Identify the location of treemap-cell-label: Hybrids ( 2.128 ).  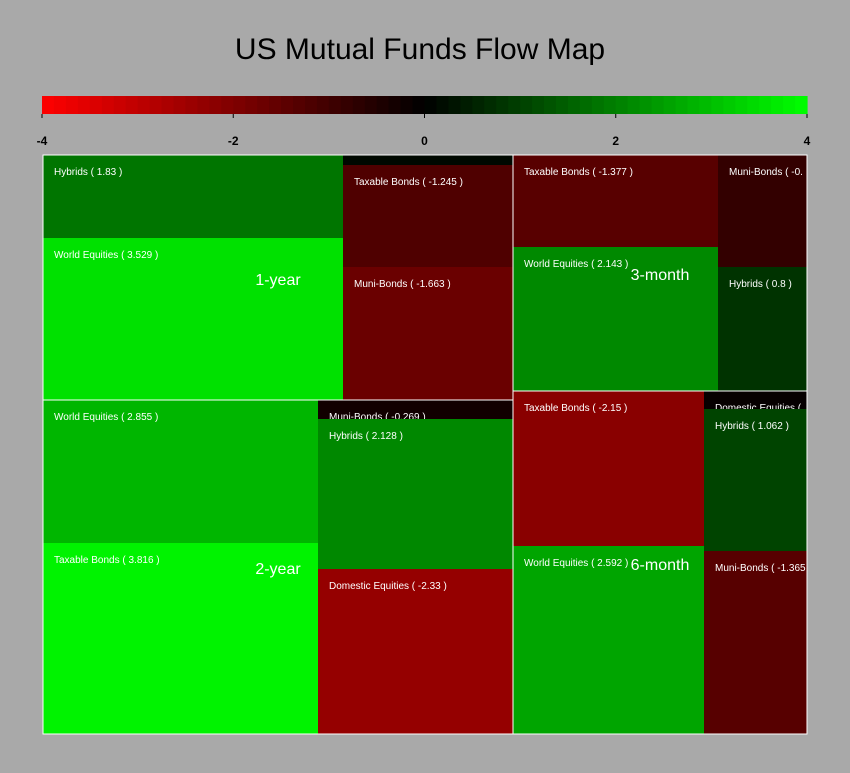
(366, 436).